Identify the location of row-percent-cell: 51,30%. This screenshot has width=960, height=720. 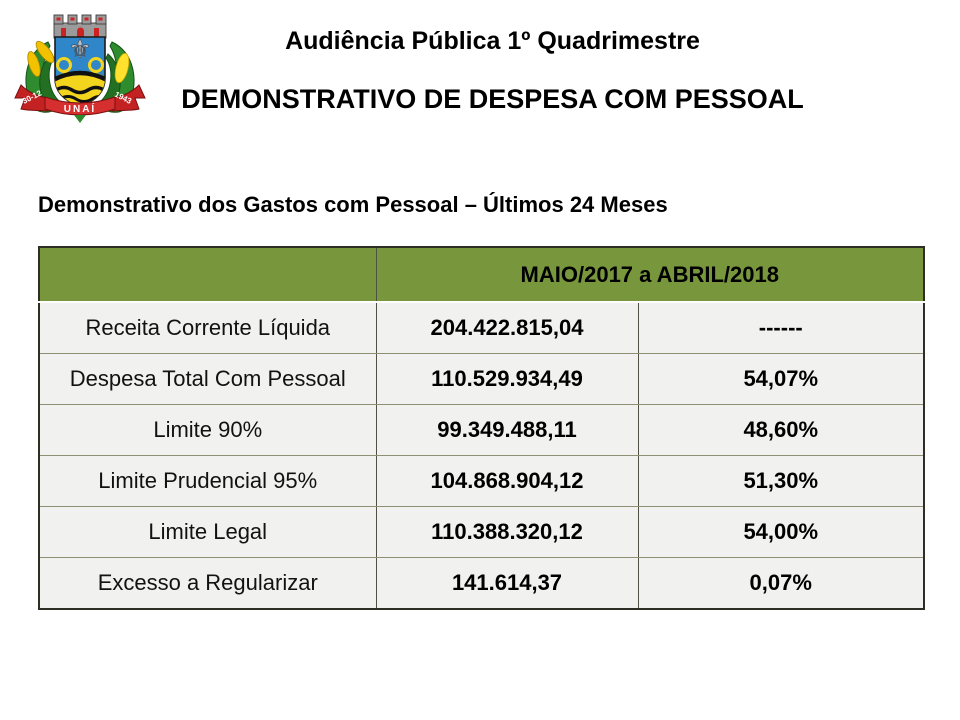
(780, 481).